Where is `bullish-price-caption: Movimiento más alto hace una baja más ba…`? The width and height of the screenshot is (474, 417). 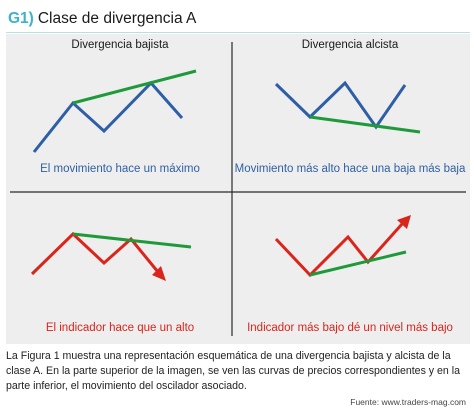 bullish-price-caption: Movimiento más alto hace una baja más ba… is located at coordinates (350, 169).